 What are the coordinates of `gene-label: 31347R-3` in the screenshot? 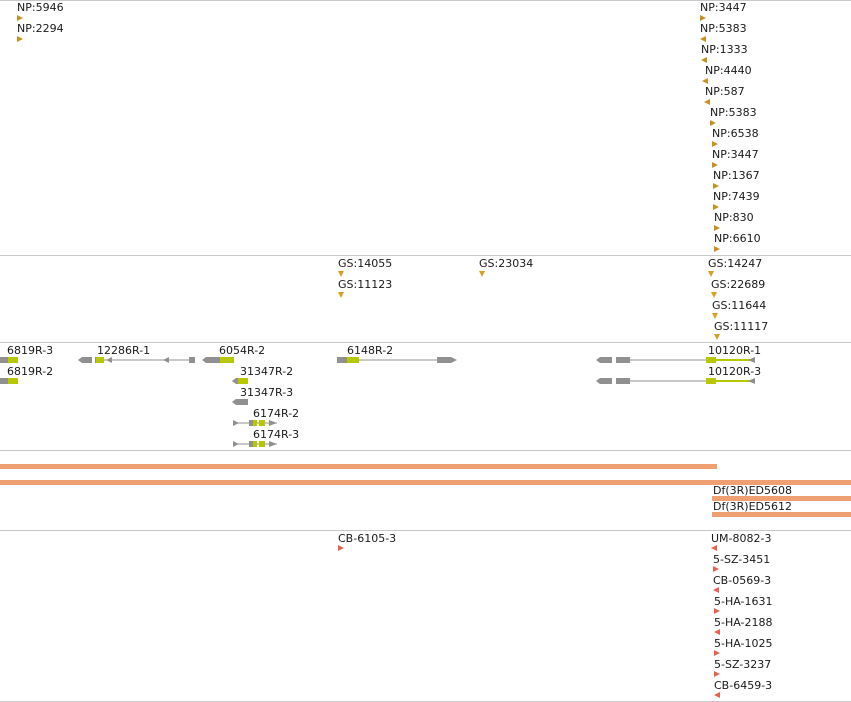 It's located at (267, 392).